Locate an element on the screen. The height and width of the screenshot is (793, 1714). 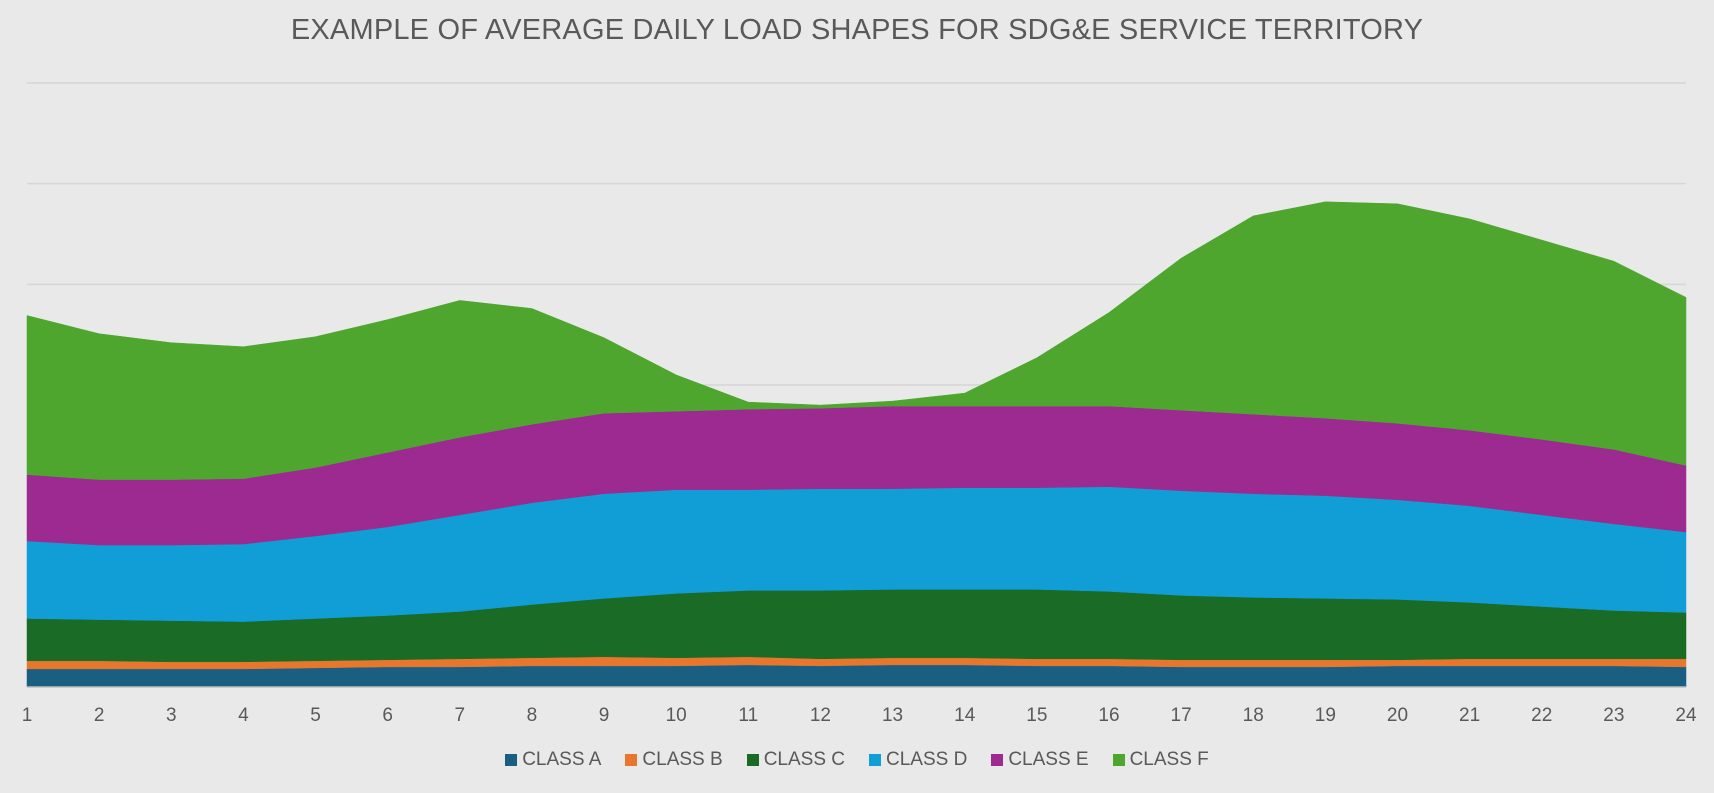
x-tick-label: 19 is located at coordinates (1325, 715).